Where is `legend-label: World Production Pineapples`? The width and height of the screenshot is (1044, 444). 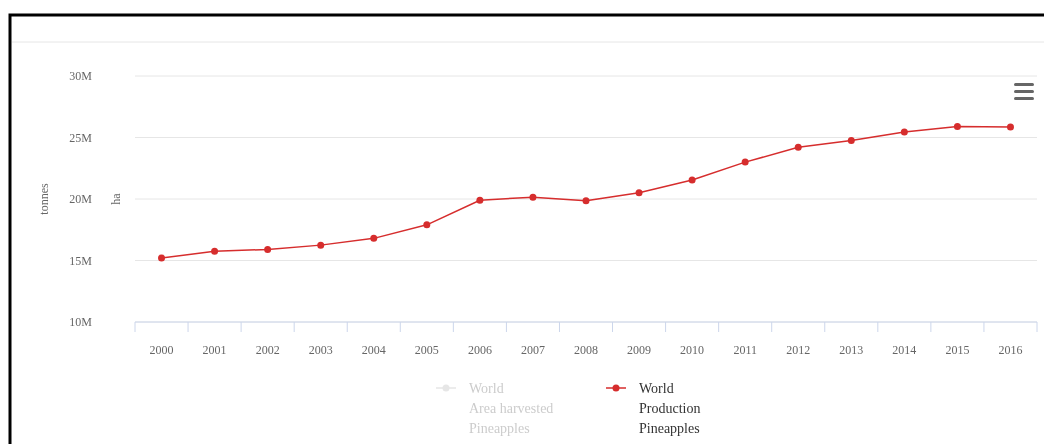 legend-label: World Production Pineapples is located at coordinates (670, 408).